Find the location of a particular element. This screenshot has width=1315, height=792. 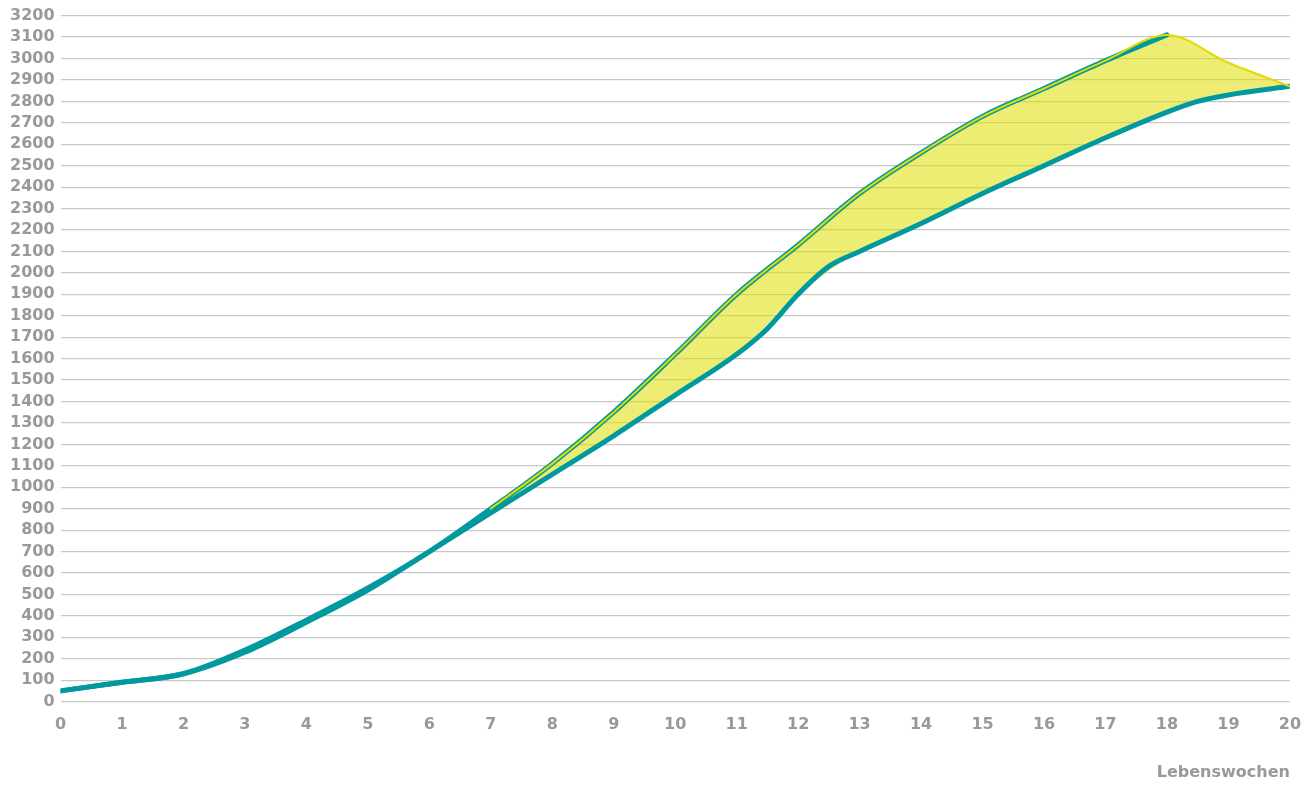

y-tick-label: 1000 is located at coordinates (32, 486).